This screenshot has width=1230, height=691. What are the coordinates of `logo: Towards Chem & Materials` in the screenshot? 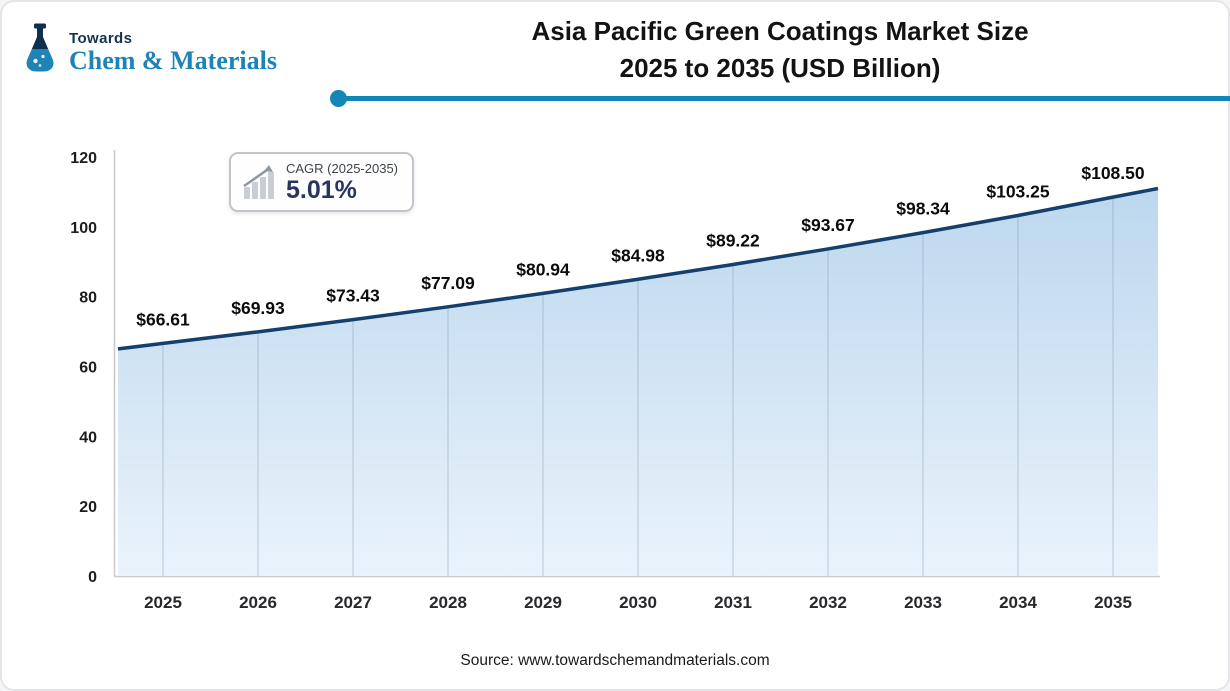 It's located at (147, 49).